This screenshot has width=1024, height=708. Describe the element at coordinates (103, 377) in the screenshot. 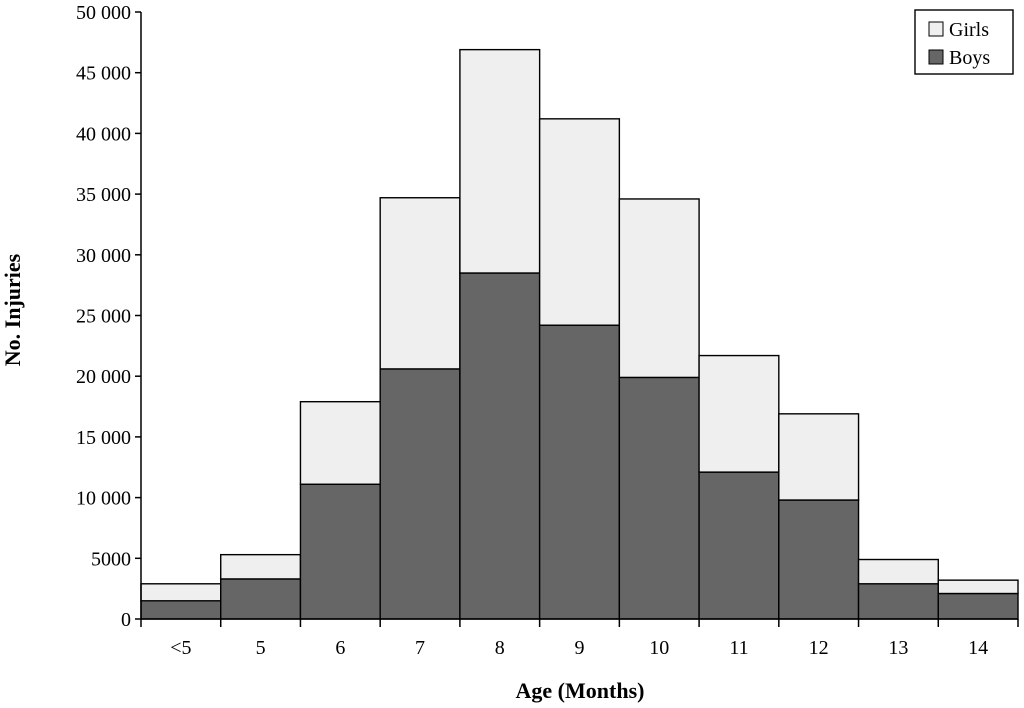

I see `y-tick-label: 20 000` at that location.